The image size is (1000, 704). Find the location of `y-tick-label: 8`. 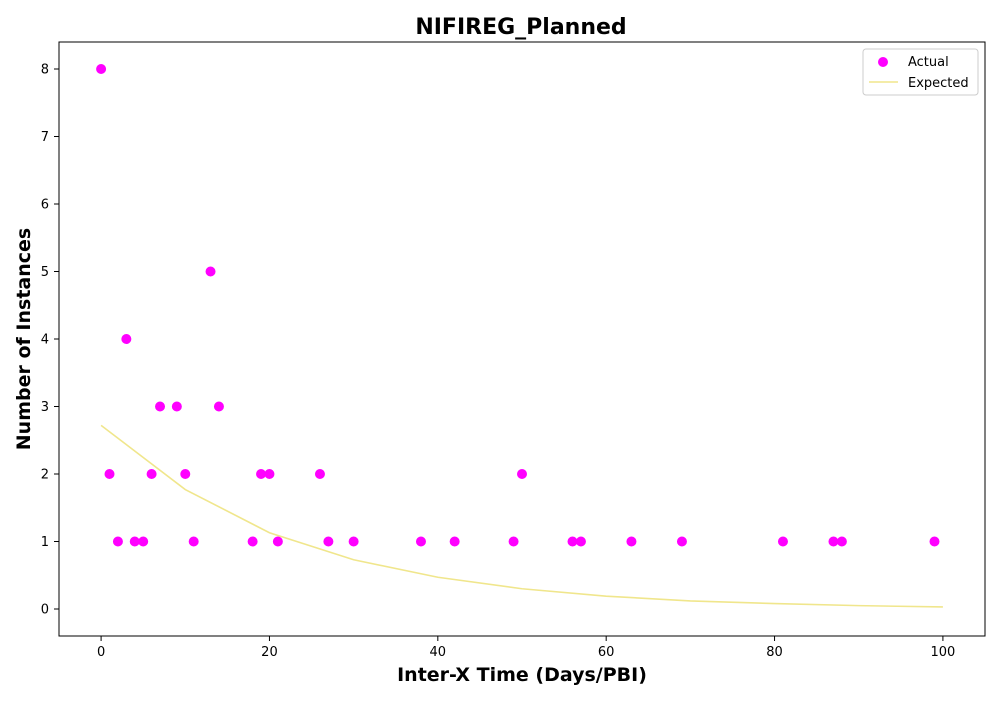

y-tick-label: 8 is located at coordinates (45, 70).